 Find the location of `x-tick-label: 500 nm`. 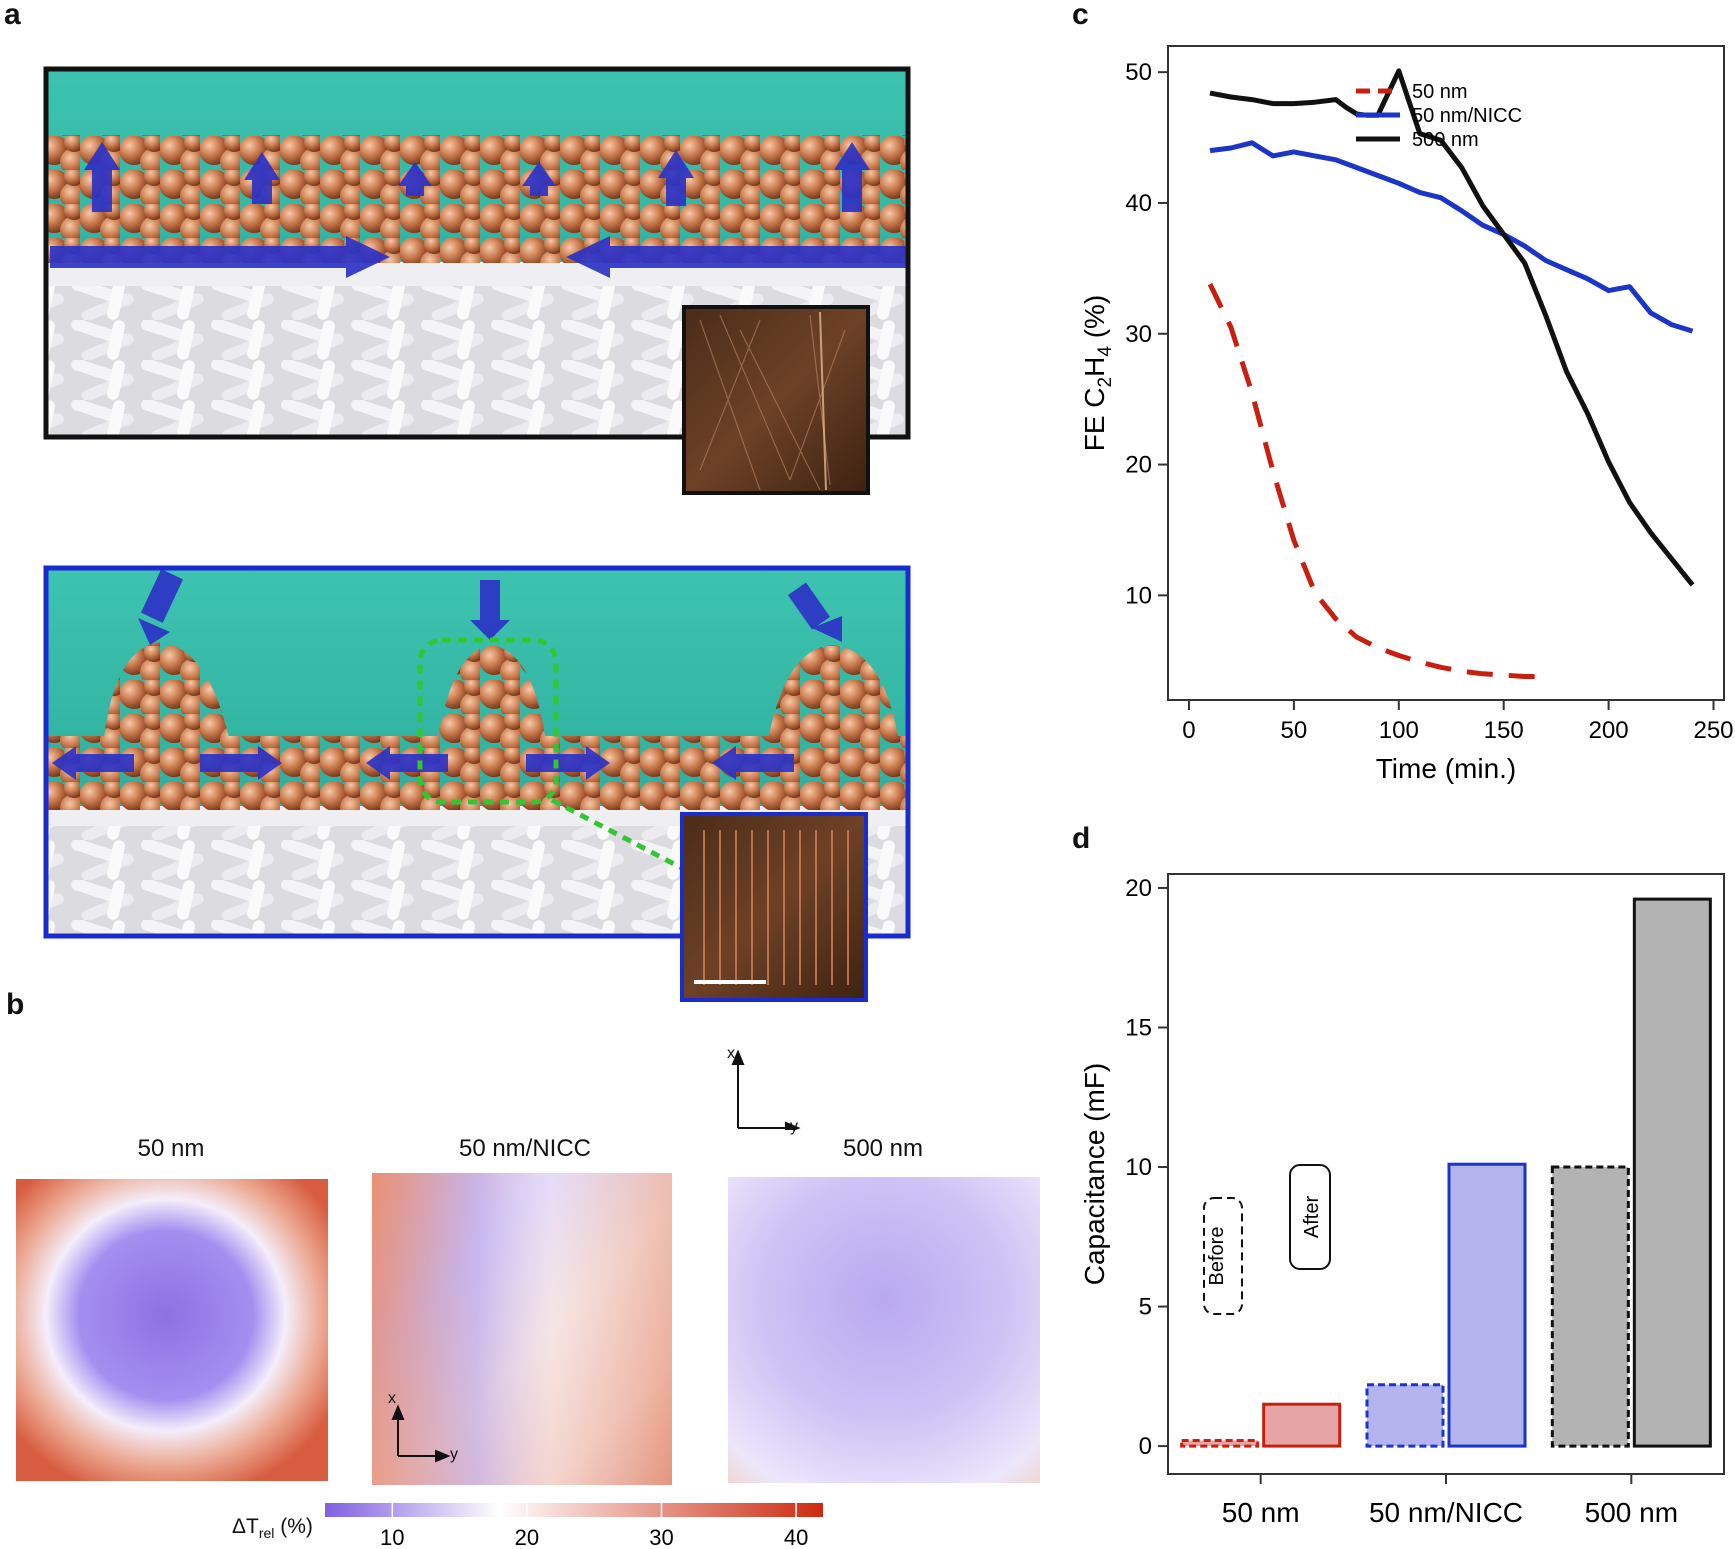

x-tick-label: 500 nm is located at coordinates (1631, 1512).